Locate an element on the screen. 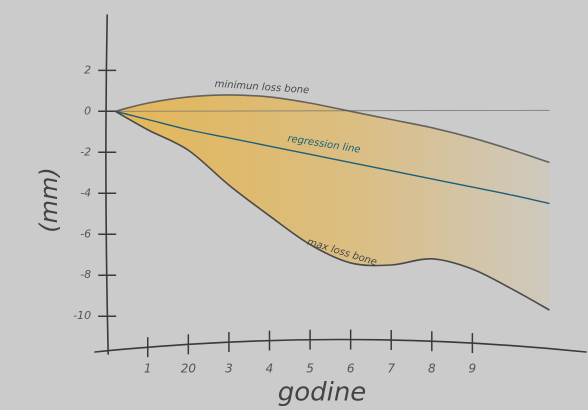 This screenshot has height=410, width=588. x-tick-label: 6 is located at coordinates (351, 369).